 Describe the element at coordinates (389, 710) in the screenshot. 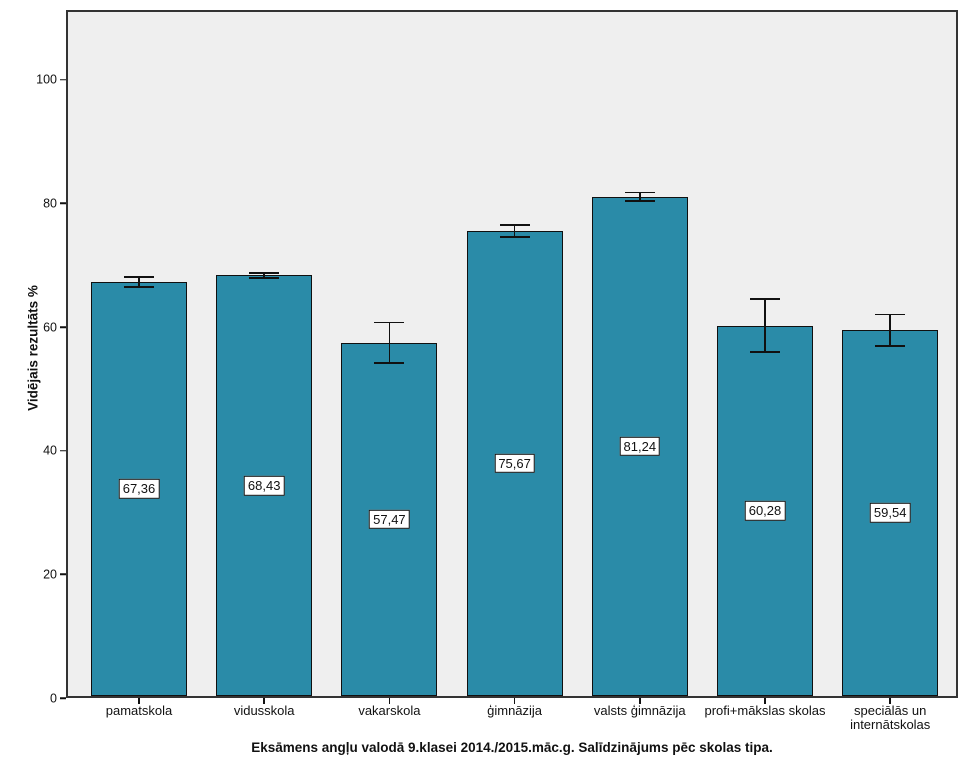

I see `category-label: vakarskola` at that location.